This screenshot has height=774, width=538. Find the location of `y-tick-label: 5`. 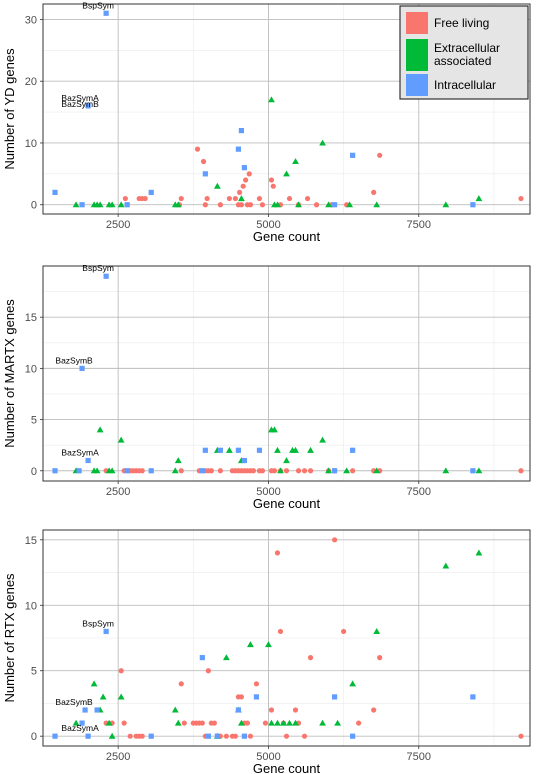

y-tick-label: 5 is located at coordinates (34, 421).